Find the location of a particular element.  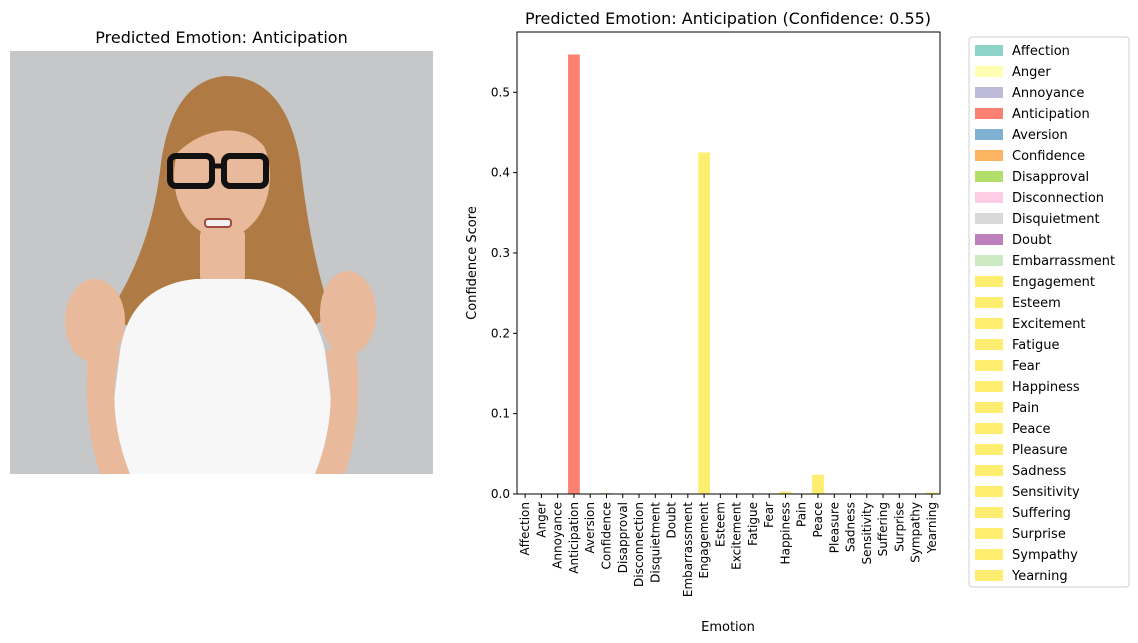

legend-label: Pain is located at coordinates (1025, 408).